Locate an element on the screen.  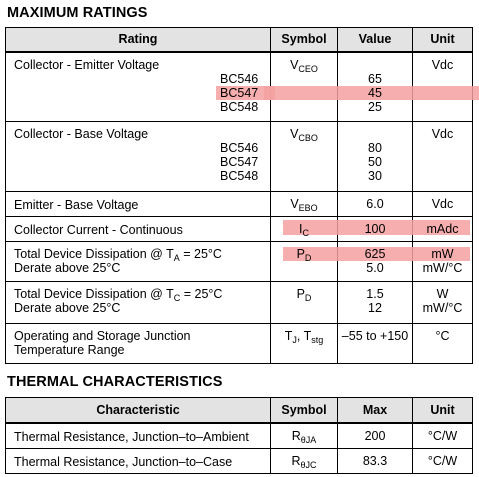
rating-label: Collector Current - Continuous is located at coordinates (138, 229).